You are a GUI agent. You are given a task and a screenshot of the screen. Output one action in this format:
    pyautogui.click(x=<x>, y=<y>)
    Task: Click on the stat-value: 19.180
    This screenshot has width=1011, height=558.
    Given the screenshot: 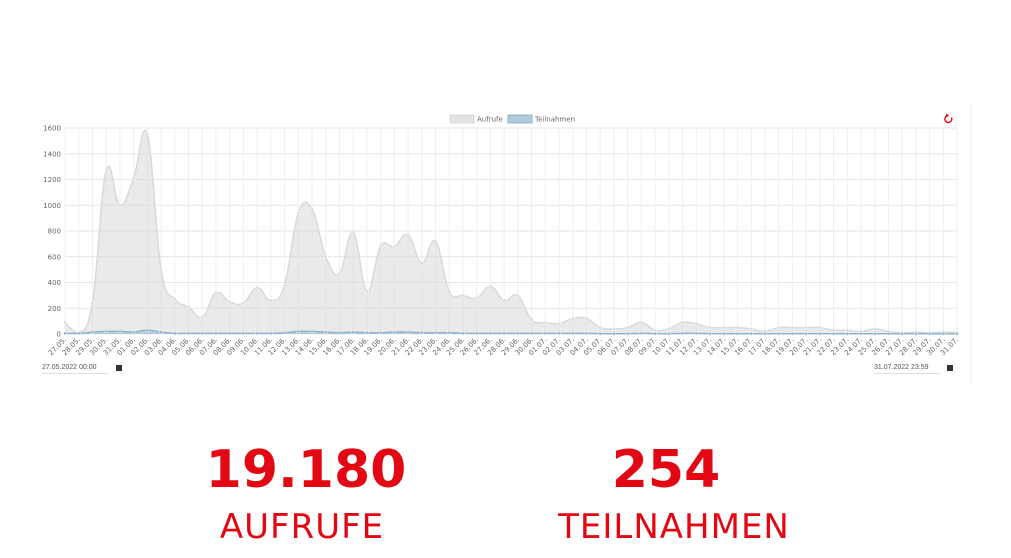 What is the action you would take?
    pyautogui.click(x=306, y=470)
    